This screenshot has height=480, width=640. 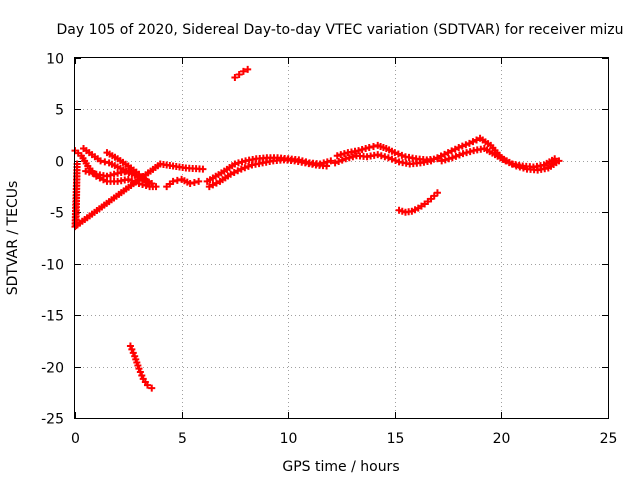 I want to click on y-tick-label: -10, so click(x=52, y=266).